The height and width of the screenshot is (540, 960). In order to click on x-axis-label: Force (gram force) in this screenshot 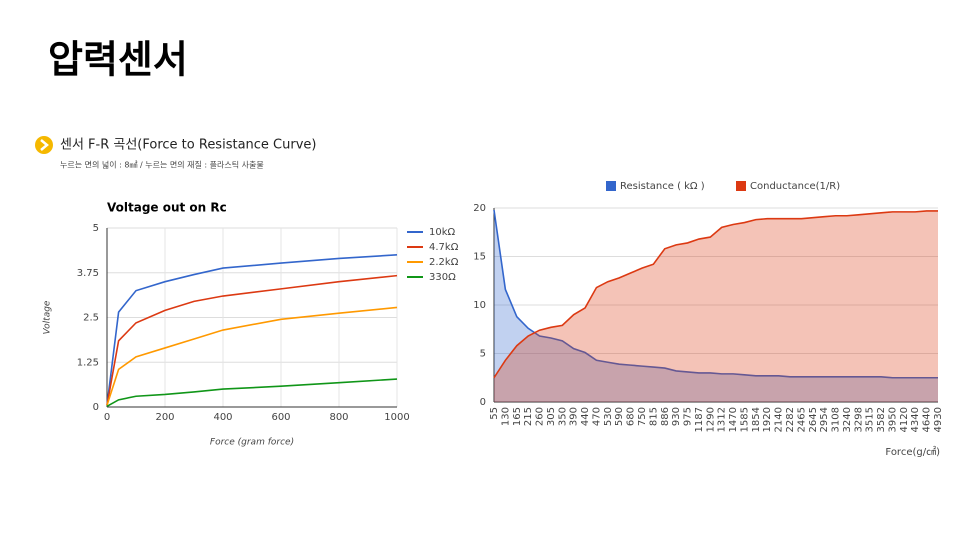, I will do `click(252, 443)`.